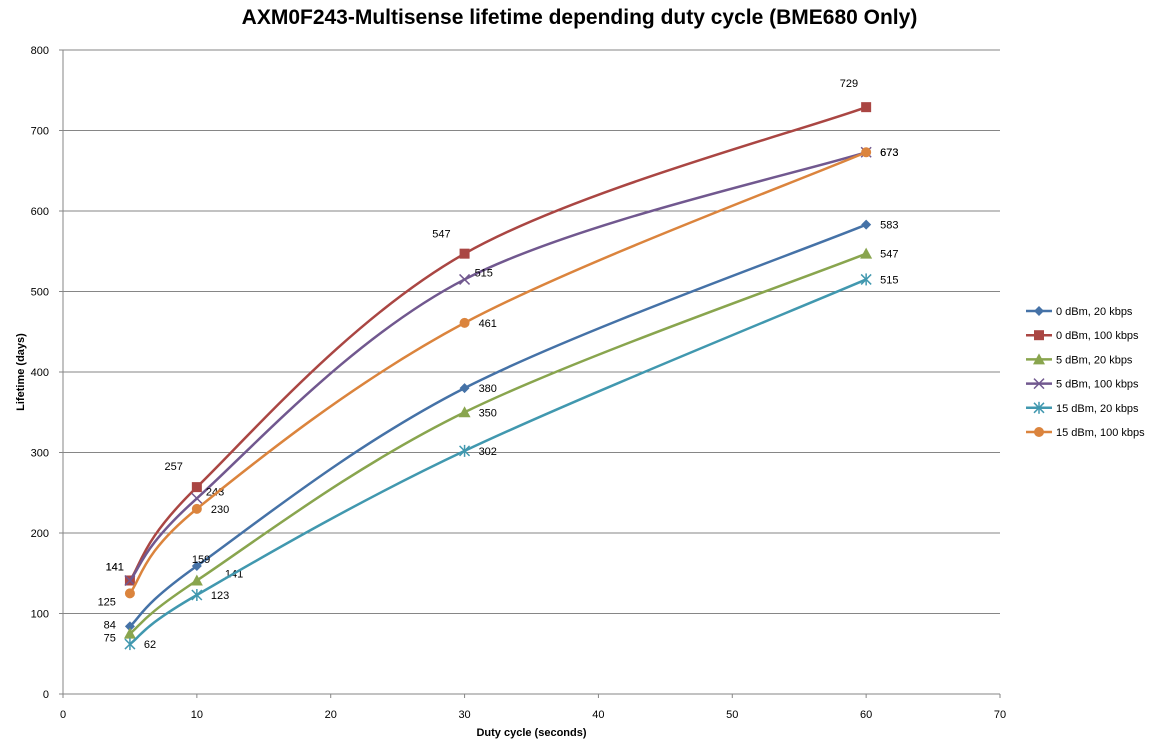 This screenshot has width=1159, height=750. Describe the element at coordinates (732, 715) in the screenshot. I see `x-tick-label: 50` at that location.